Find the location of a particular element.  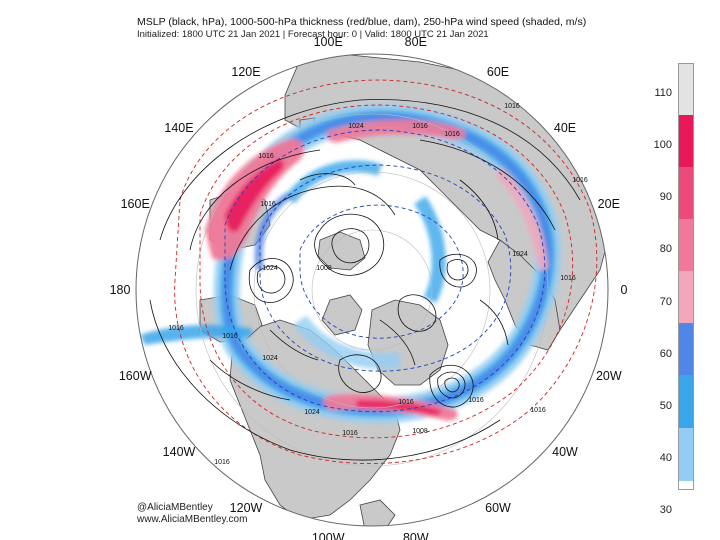

colorbar-tick-label: 80 is located at coordinates (665, 249).